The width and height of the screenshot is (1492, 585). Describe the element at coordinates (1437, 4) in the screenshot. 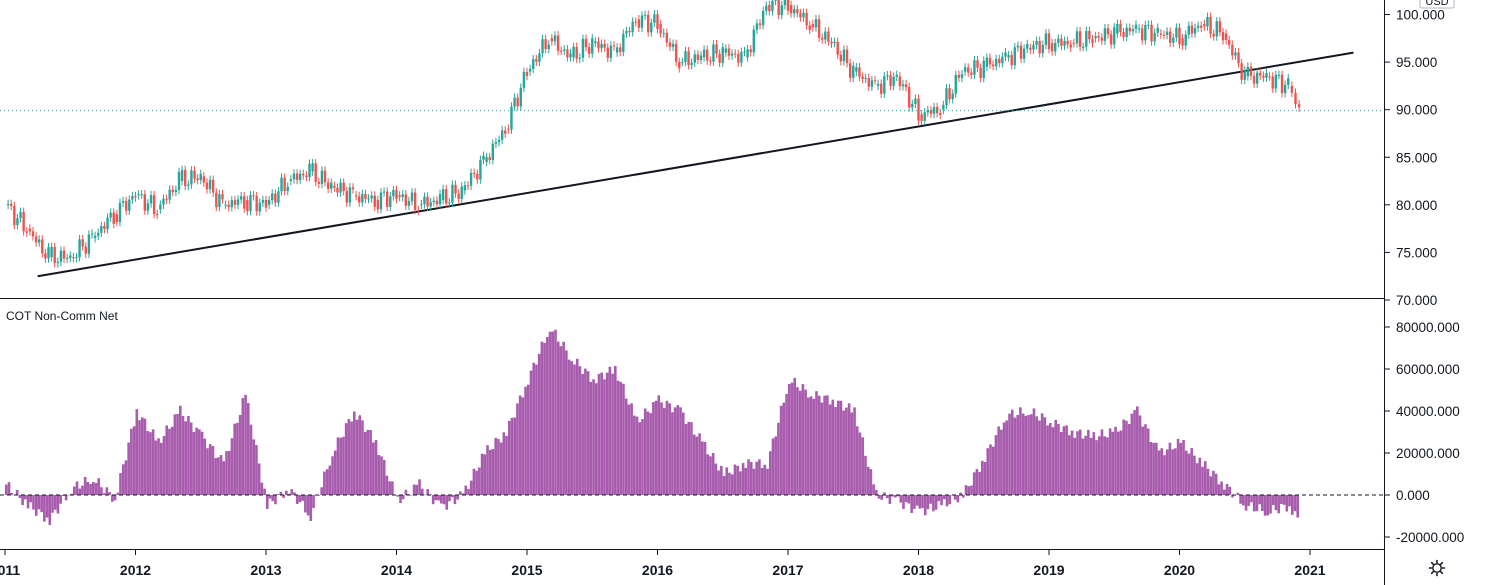

I see `currency-badge: USD` at that location.